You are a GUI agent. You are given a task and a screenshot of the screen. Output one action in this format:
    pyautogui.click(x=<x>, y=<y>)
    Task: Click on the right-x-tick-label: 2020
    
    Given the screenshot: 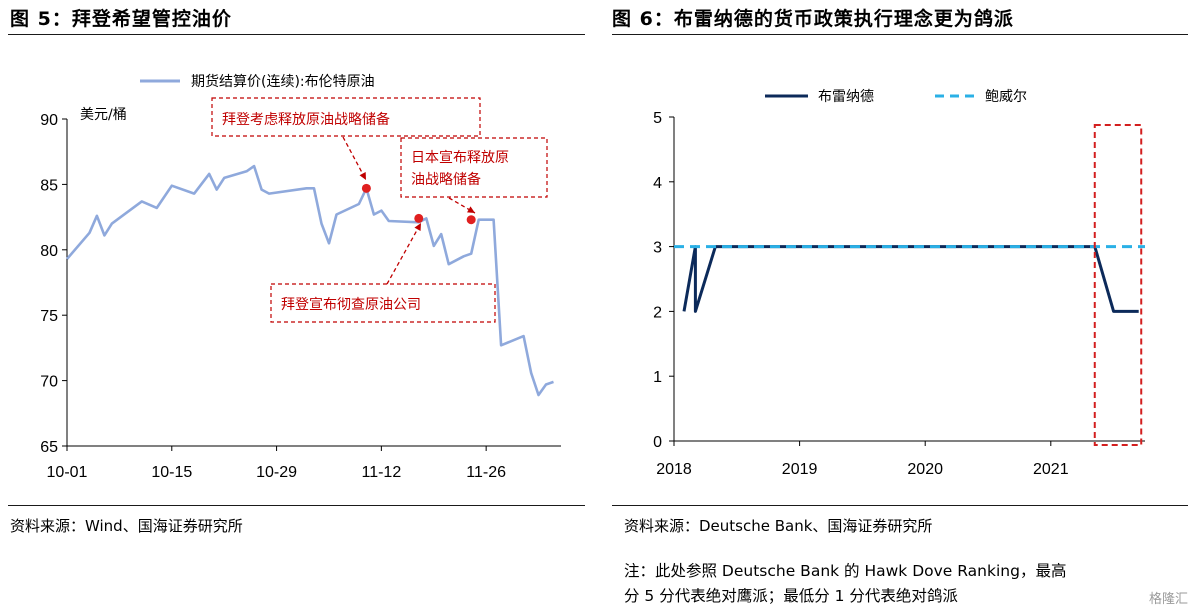 What is the action you would take?
    pyautogui.click(x=925, y=469)
    